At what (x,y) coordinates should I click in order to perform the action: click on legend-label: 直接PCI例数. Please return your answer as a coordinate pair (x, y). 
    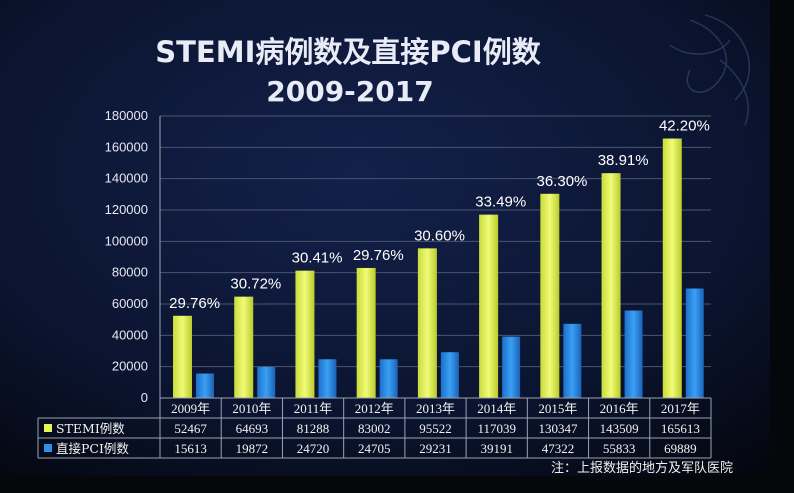
    Looking at the image, I should click on (92, 448).